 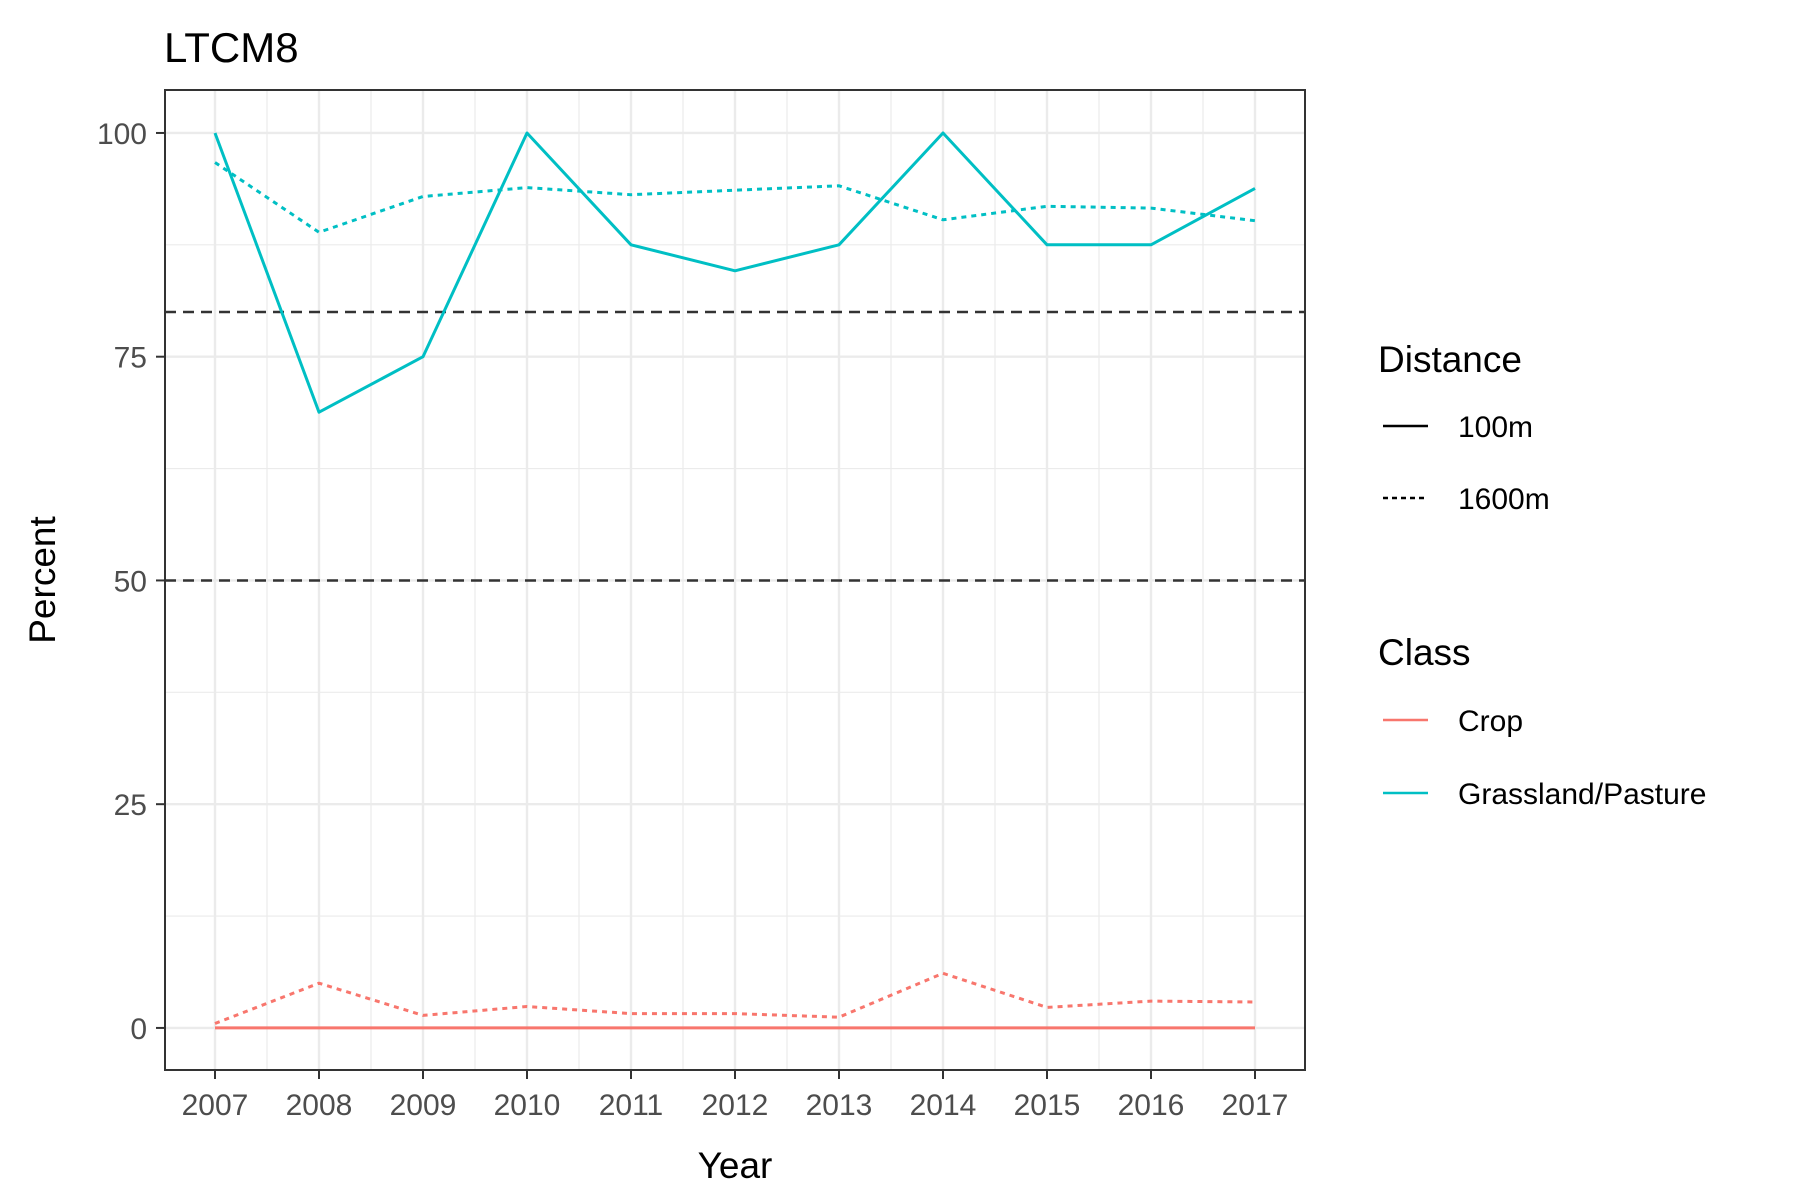 What do you see at coordinates (215, 1105) in the screenshot?
I see `x-tick-label: 2007` at bounding box center [215, 1105].